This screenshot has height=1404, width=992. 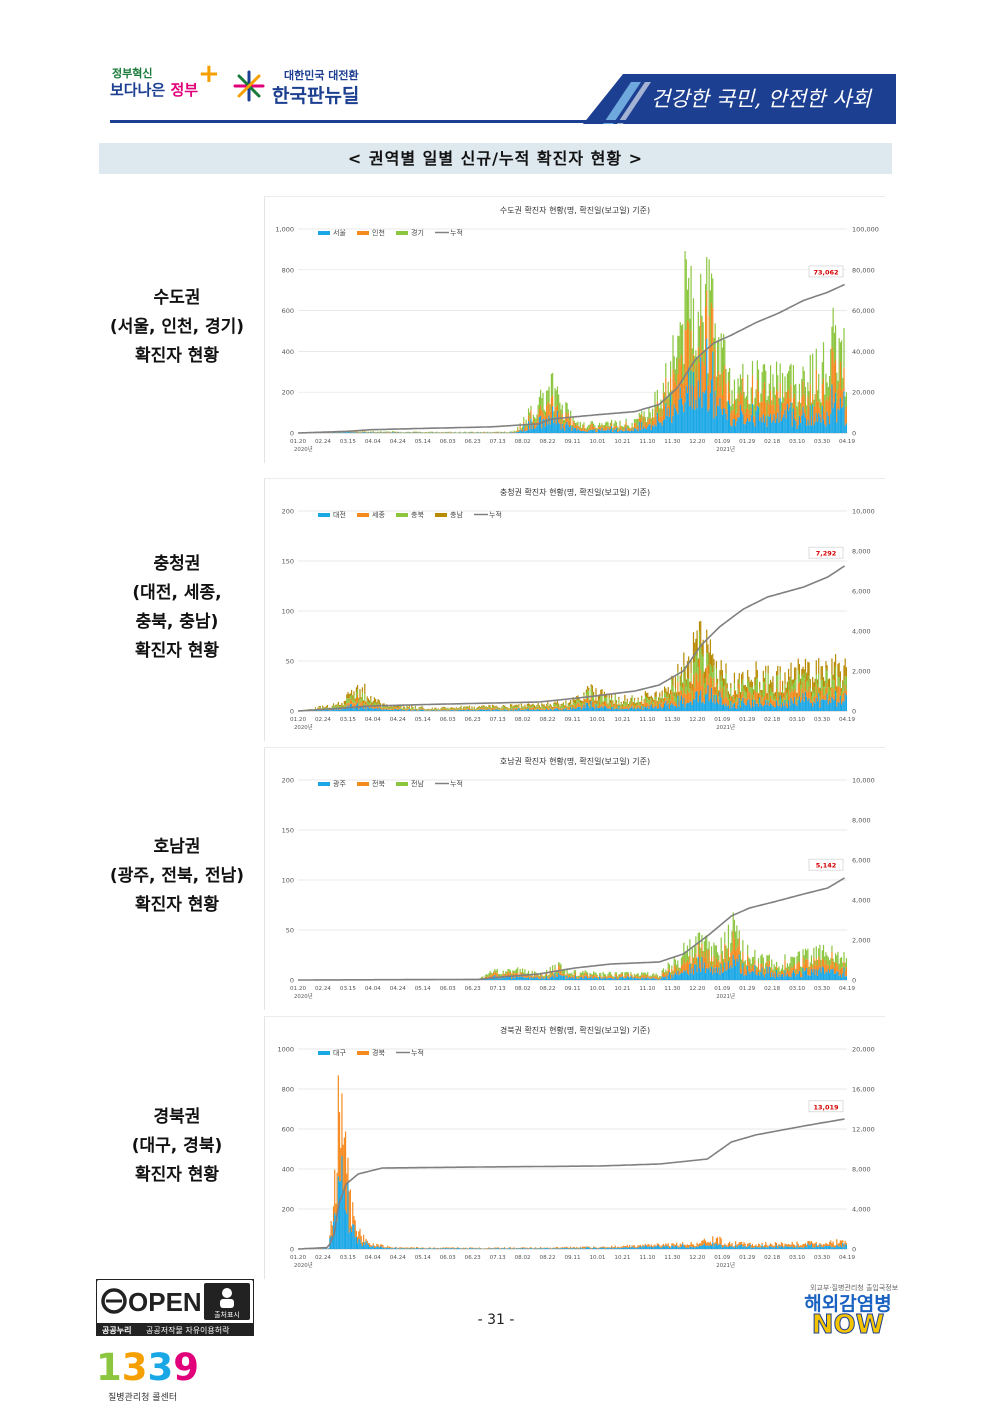 I want to click on y2-tick-label: 0, so click(x=854, y=1250).